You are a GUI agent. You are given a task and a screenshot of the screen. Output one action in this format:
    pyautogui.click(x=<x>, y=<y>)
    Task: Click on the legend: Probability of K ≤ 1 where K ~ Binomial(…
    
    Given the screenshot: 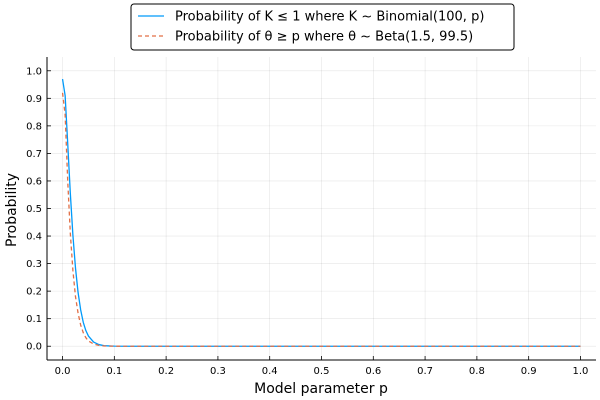 What is the action you would take?
    pyautogui.click(x=322, y=27)
    